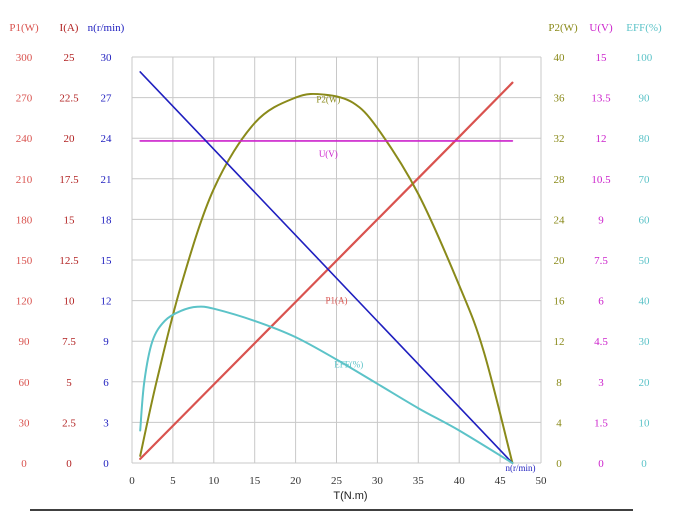 The width and height of the screenshot is (684, 522). I want to click on tick-label-p2: 36, so click(560, 99).